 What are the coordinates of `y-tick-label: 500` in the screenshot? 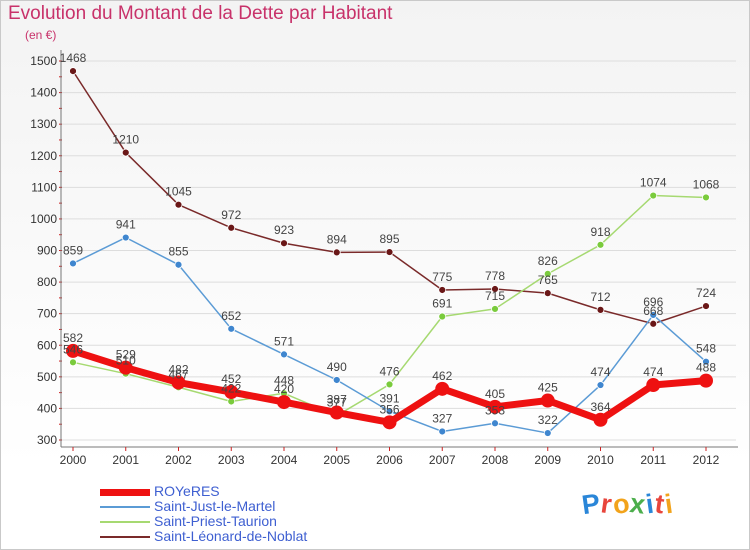 It's located at (47, 377).